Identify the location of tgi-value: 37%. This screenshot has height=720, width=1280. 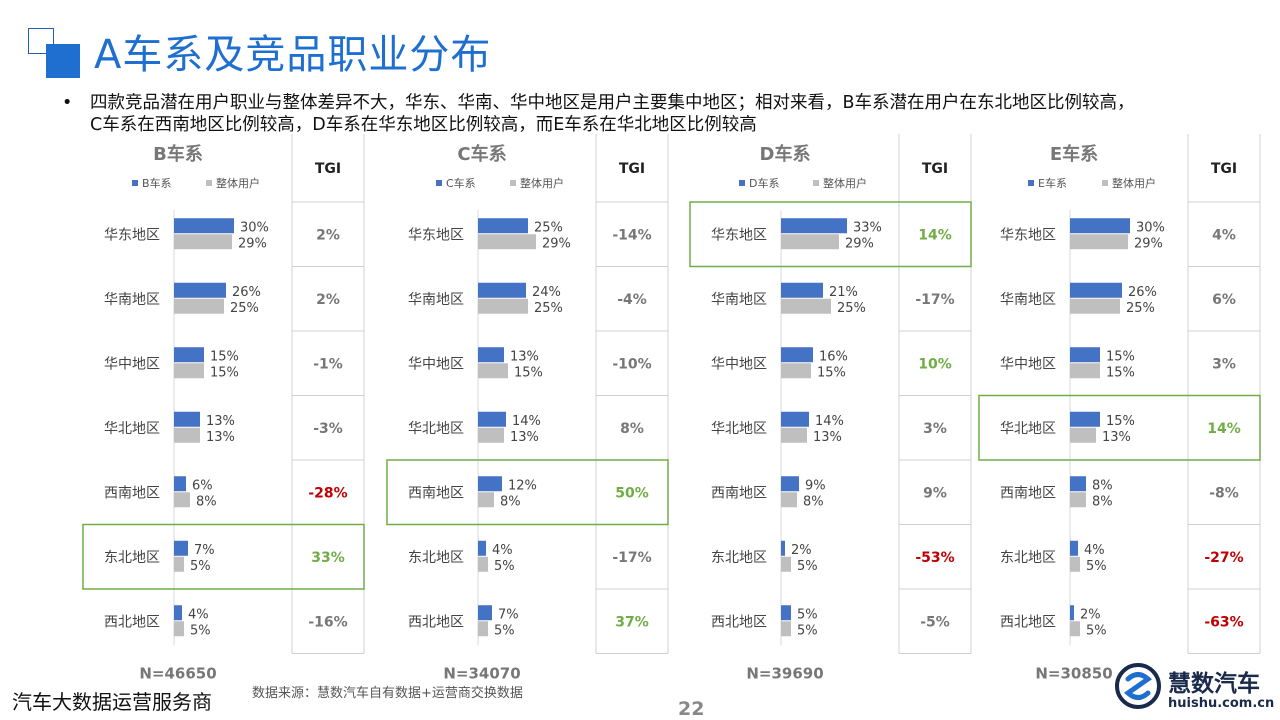
(632, 622).